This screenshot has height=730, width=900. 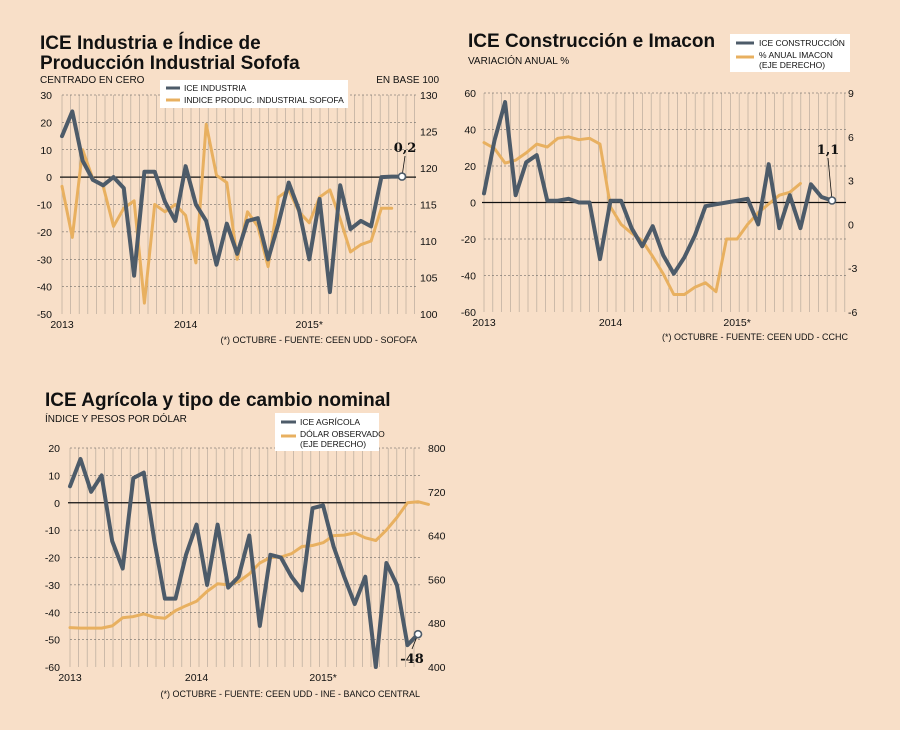 I want to click on chart-agricola-callout-label: -48, so click(x=412, y=659).